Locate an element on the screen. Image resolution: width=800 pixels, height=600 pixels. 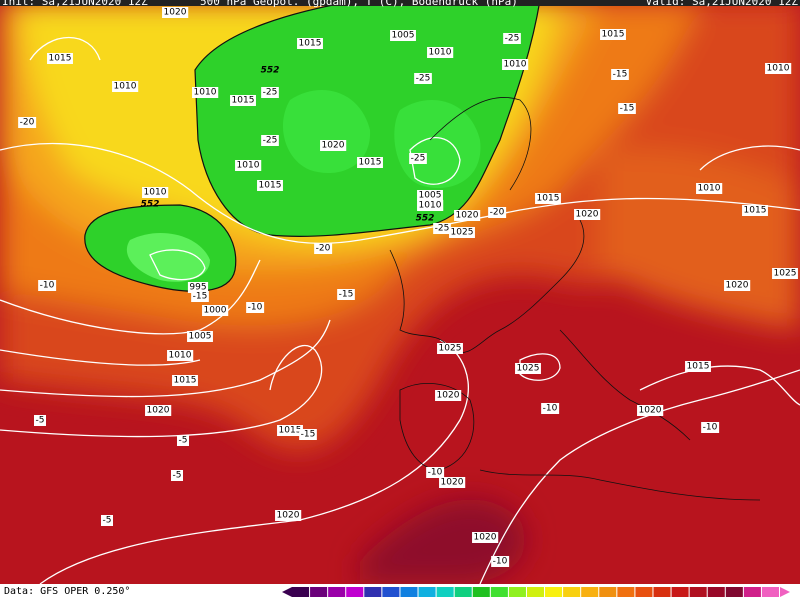
scale-arrow-right is located at coordinates (785, 592).